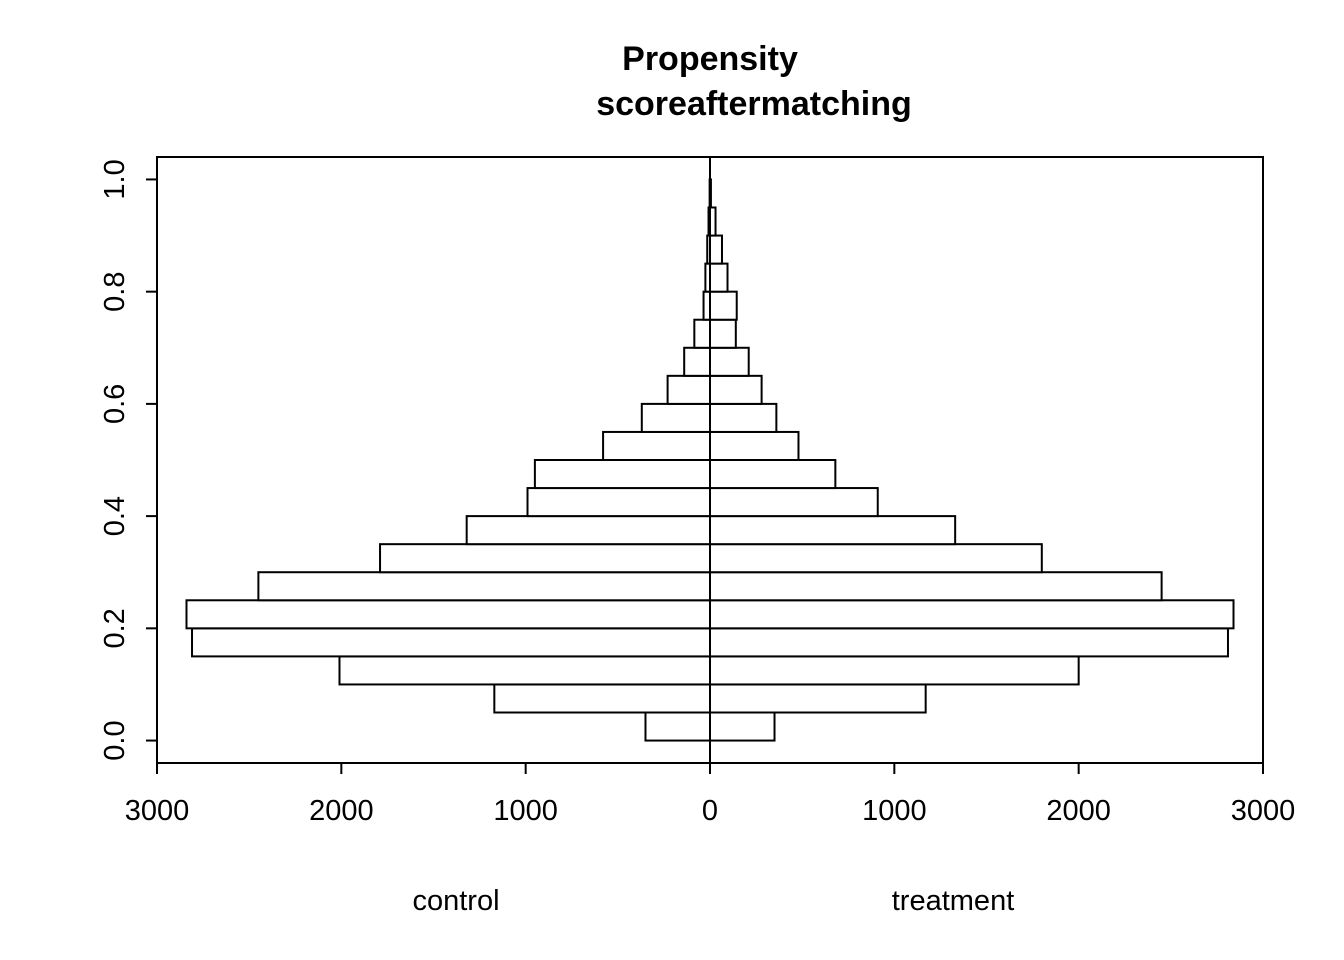 The image size is (1344, 960). I want to click on x-tick-label-2: 1000, so click(525, 811).